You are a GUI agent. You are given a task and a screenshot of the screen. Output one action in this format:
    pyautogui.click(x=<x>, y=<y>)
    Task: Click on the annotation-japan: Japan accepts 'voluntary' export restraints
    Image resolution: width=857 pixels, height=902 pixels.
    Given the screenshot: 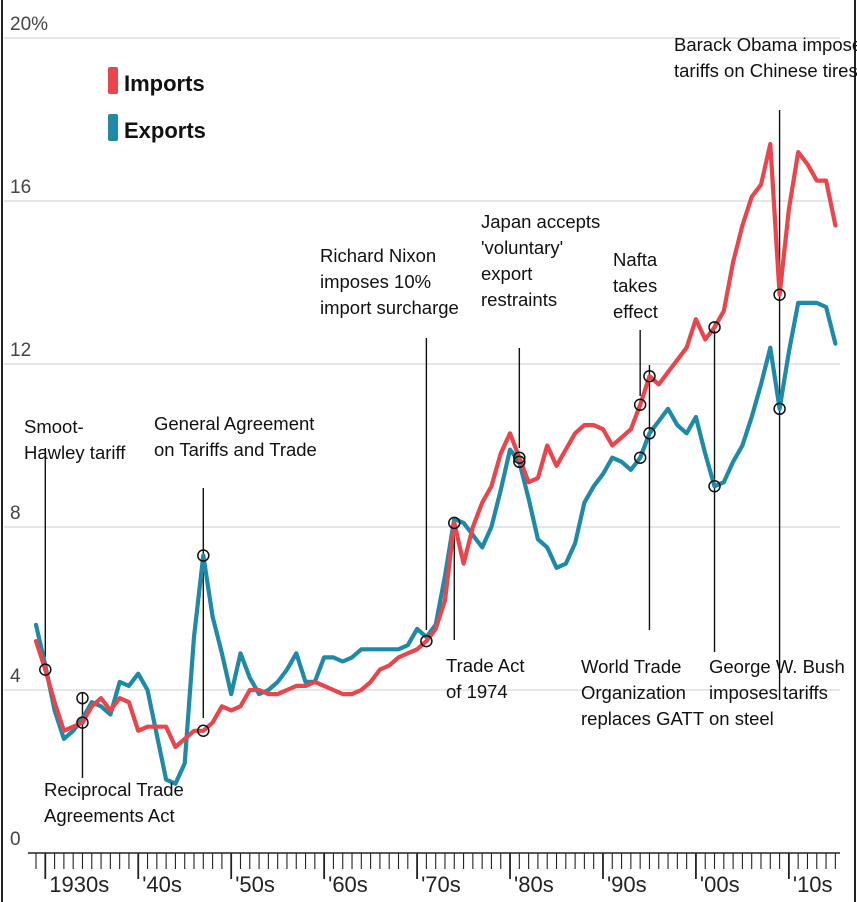 What is the action you would take?
    pyautogui.click(x=540, y=260)
    